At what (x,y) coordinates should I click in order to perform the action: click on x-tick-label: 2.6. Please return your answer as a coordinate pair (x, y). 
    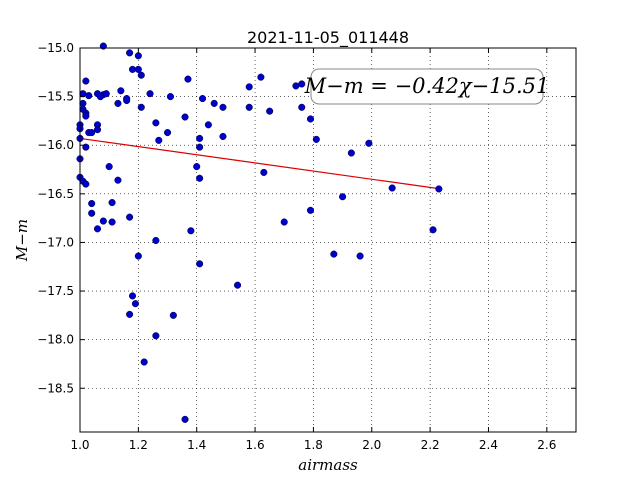
    Looking at the image, I should click on (546, 445).